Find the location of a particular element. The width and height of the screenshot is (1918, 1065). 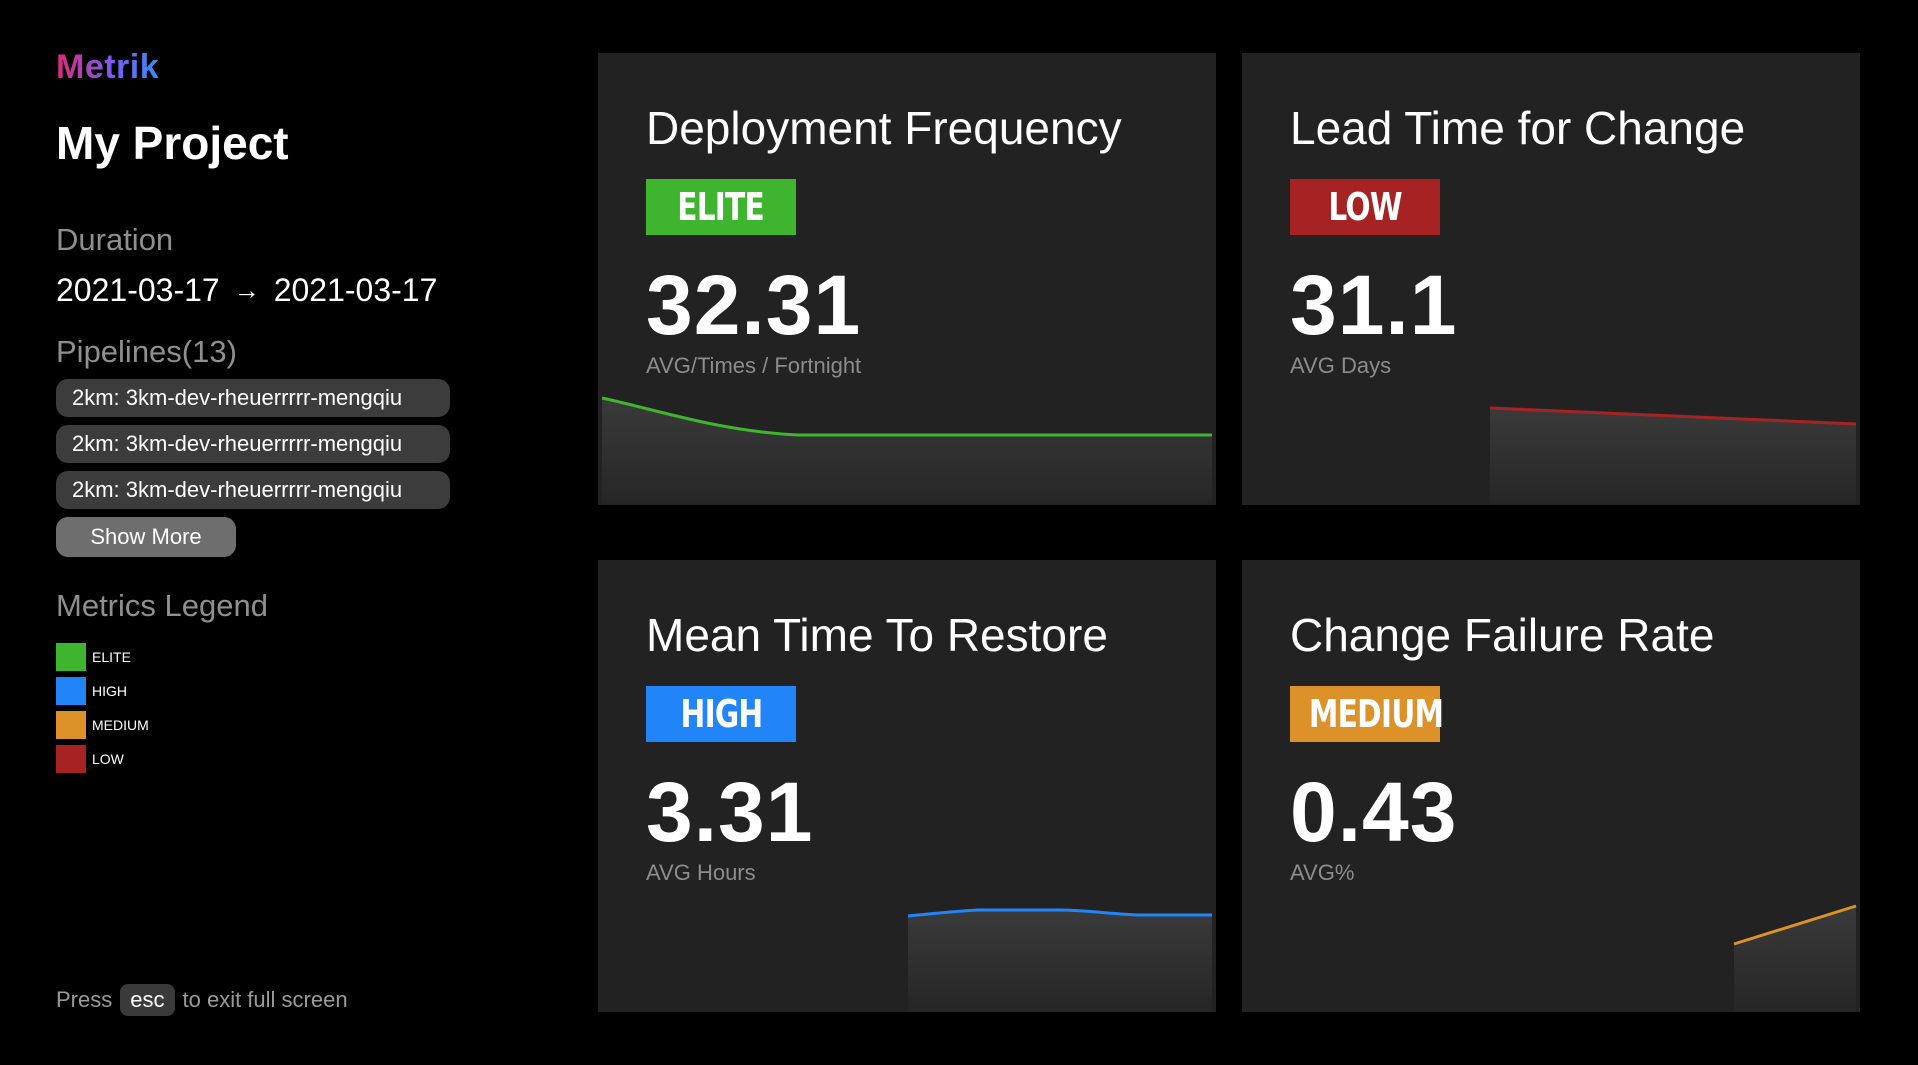

metrik-logo: Metrik is located at coordinates (108, 67).